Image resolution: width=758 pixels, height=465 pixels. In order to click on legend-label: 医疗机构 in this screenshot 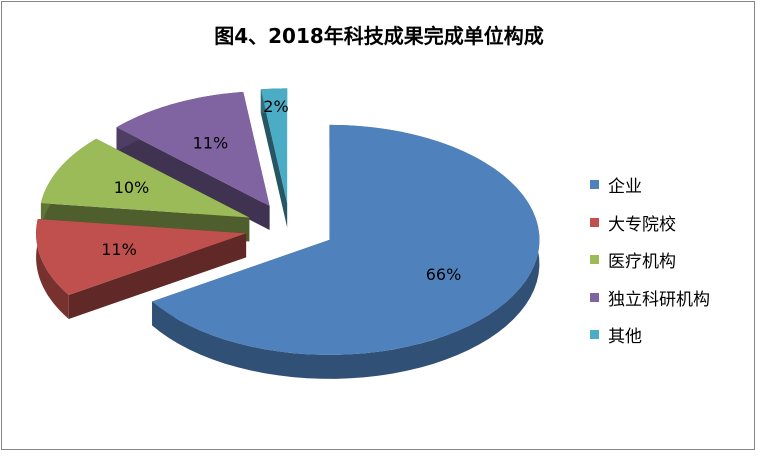, I will do `click(642, 262)`.